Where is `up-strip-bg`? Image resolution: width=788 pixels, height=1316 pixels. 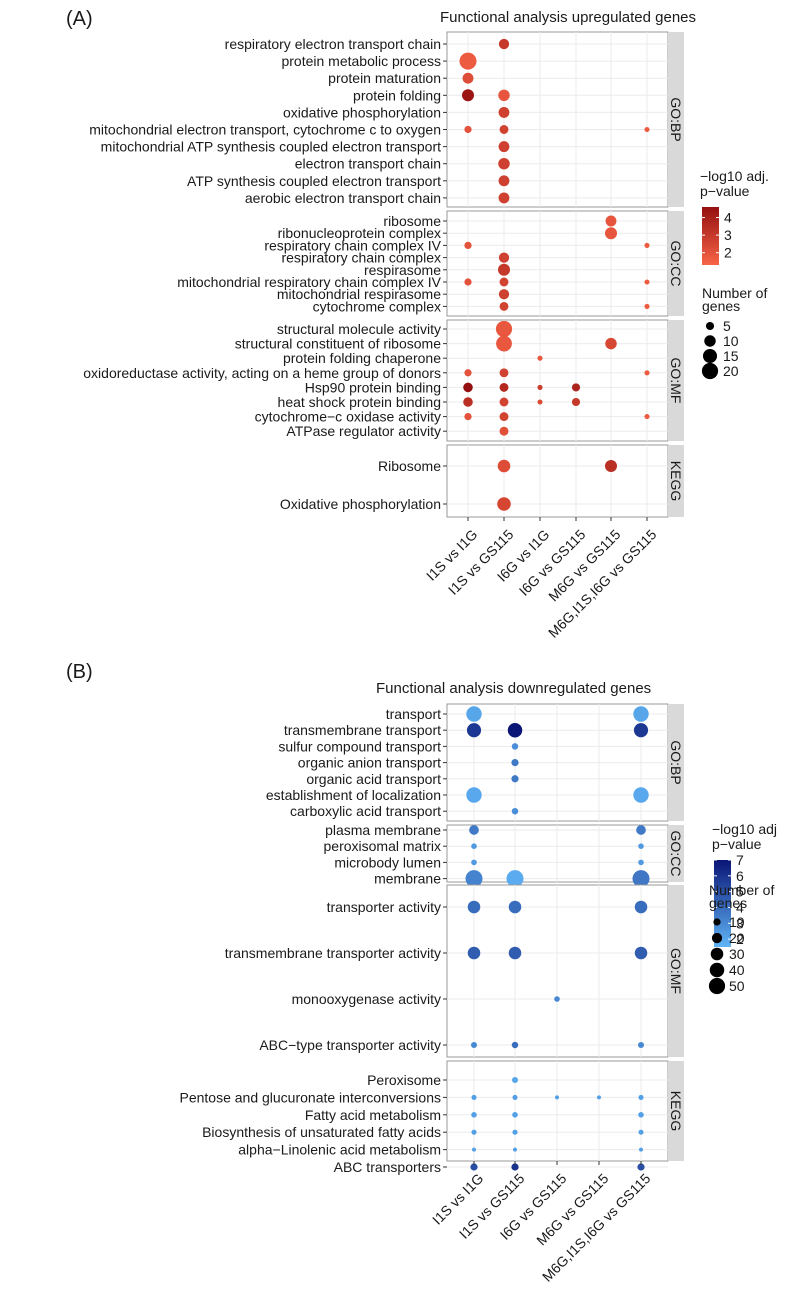
up-strip-bg is located at coordinates (676, 263).